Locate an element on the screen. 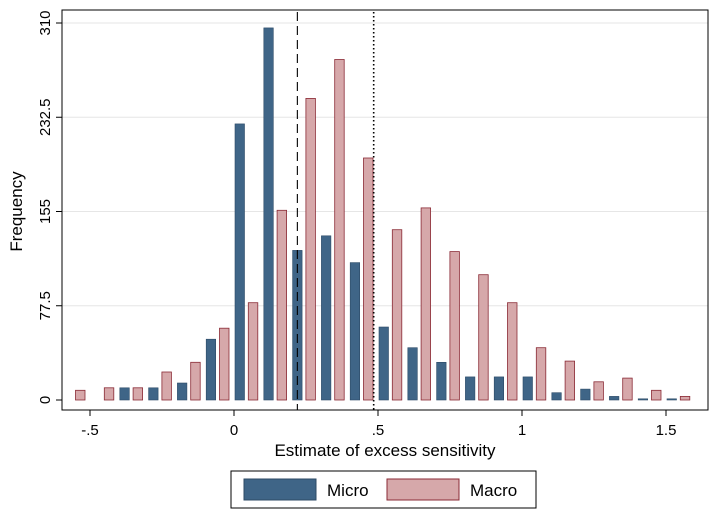 The width and height of the screenshot is (717, 514). legend: Micro Macro is located at coordinates (383, 489).